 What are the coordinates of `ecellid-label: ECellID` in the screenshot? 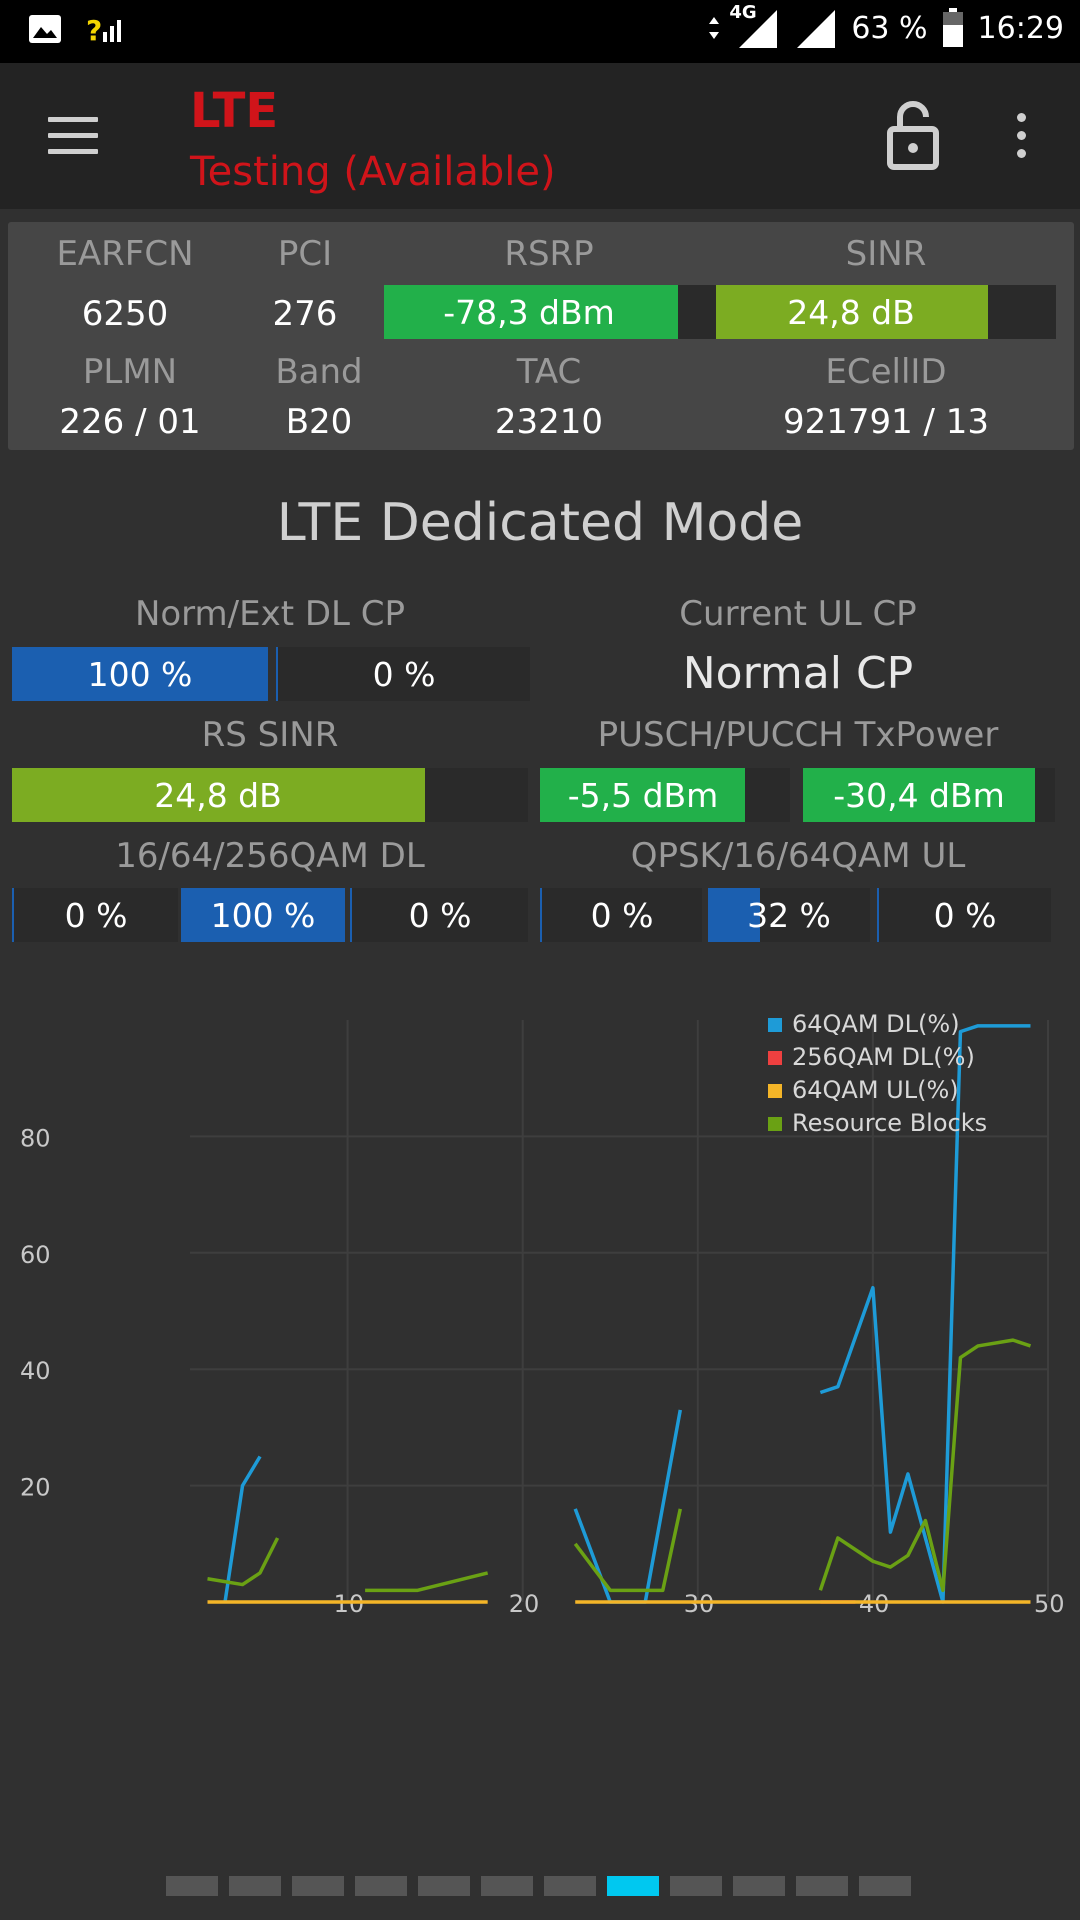 It's located at (886, 372).